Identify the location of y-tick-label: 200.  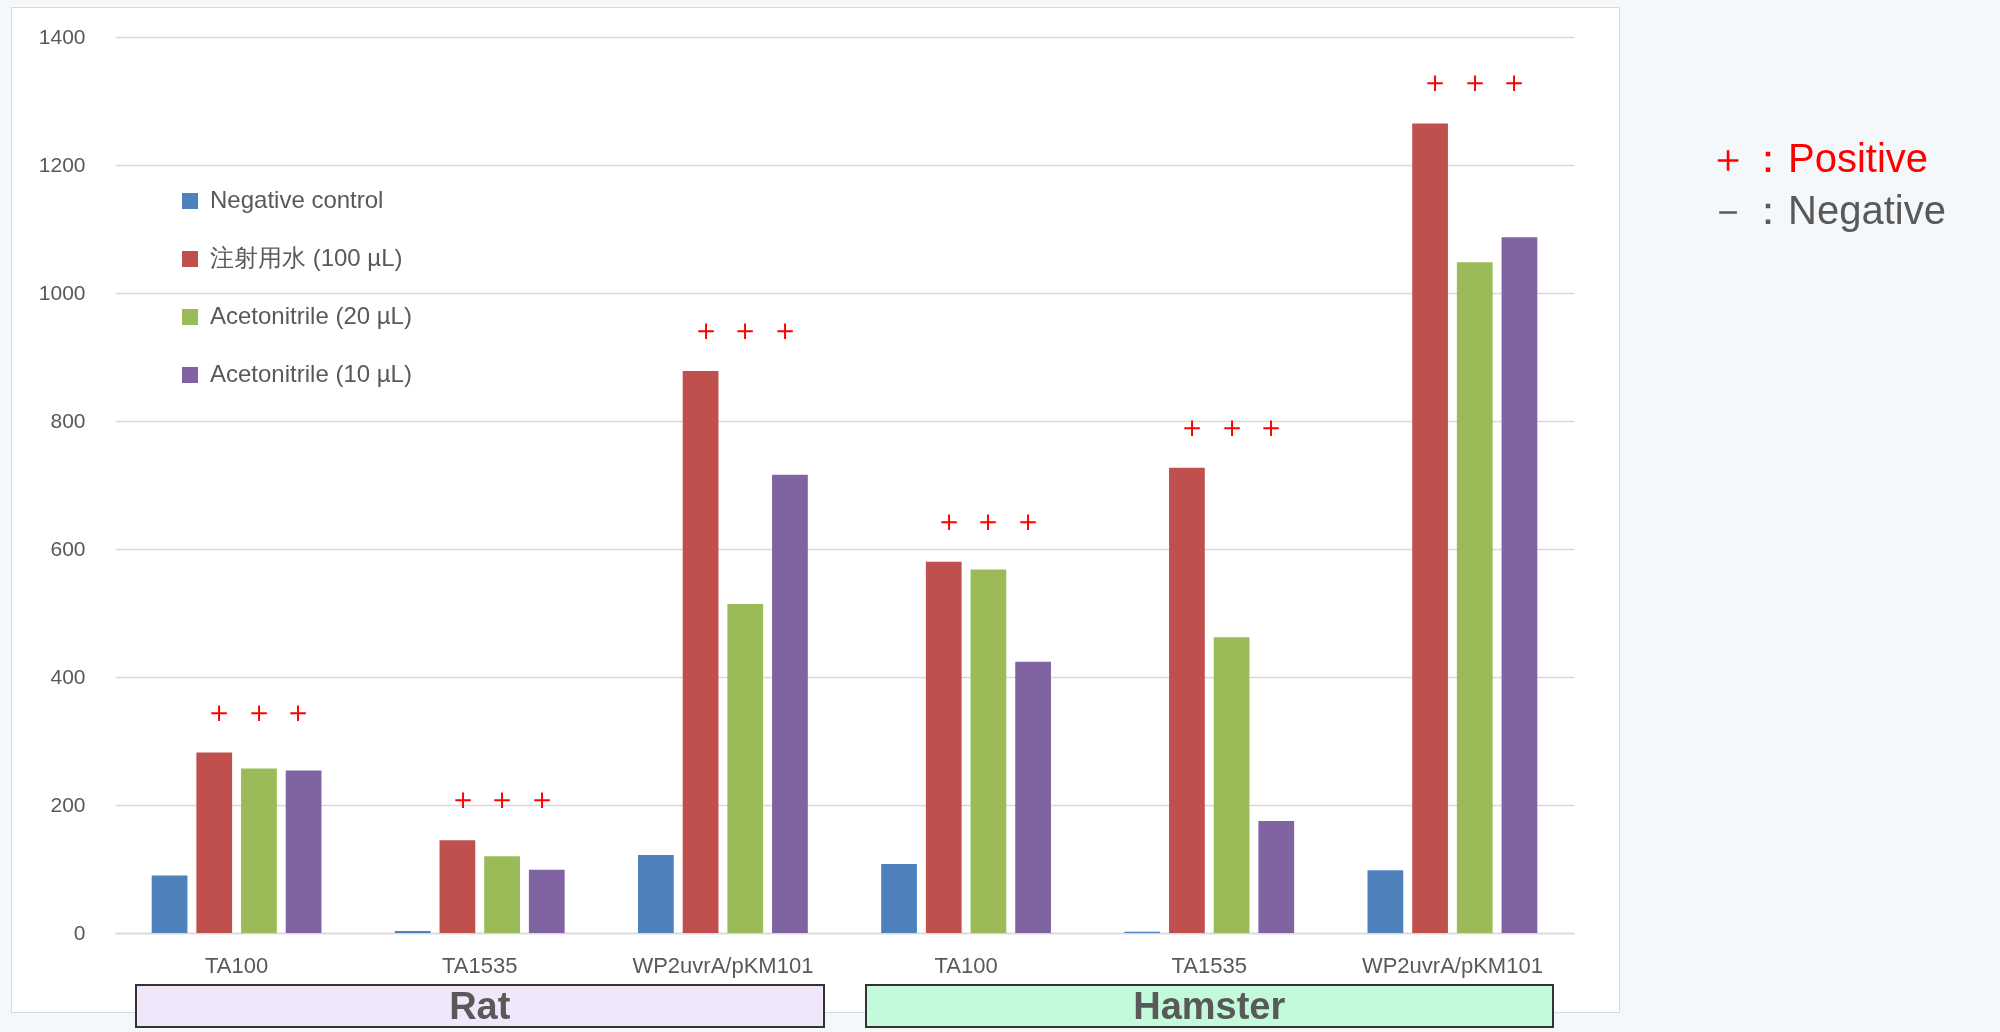
(68, 804).